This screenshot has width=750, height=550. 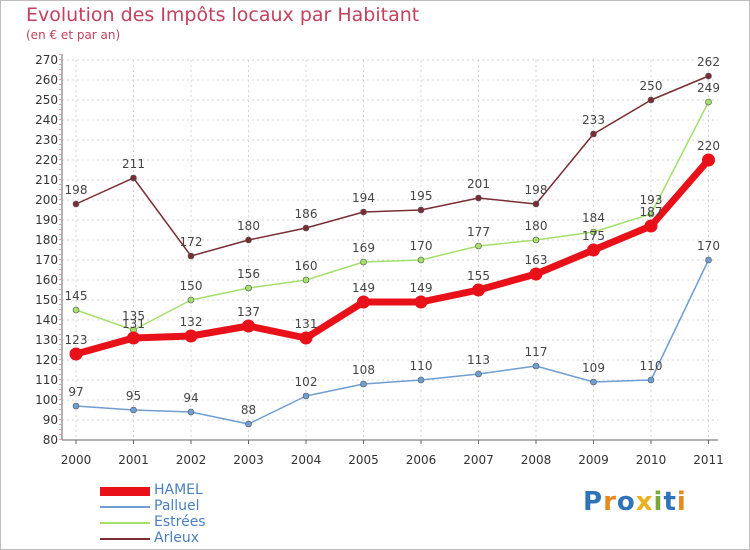 I want to click on data-label-palluel: 113, so click(x=478, y=360).